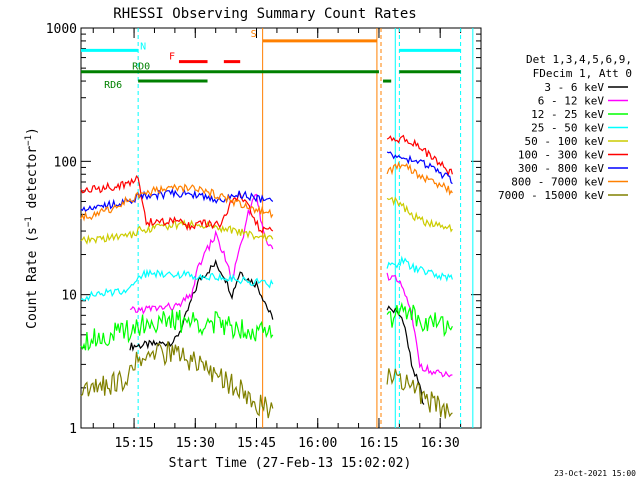  What do you see at coordinates (195, 443) in the screenshot?
I see `x-tick-label: 15:30` at bounding box center [195, 443].